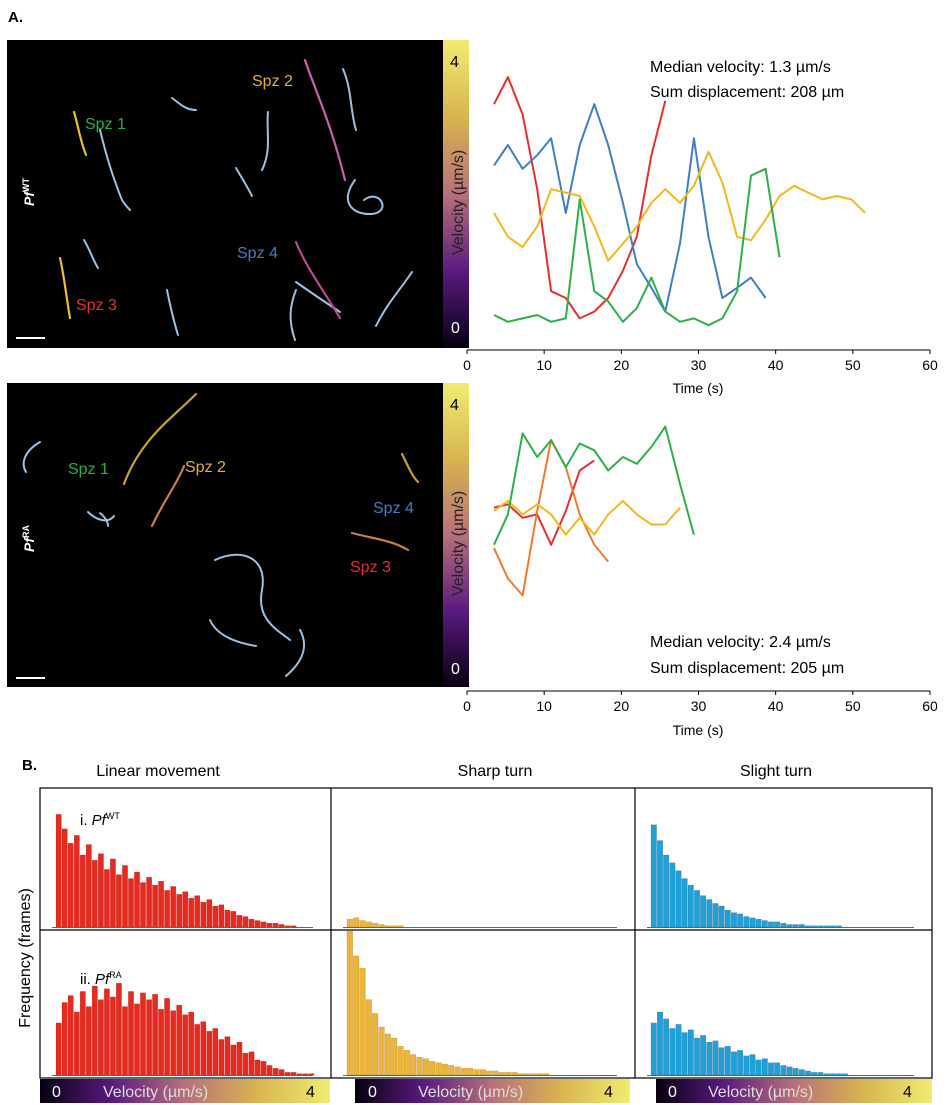  Describe the element at coordinates (158, 771) in the screenshot. I see `column-title-linear: Linear movement` at that location.